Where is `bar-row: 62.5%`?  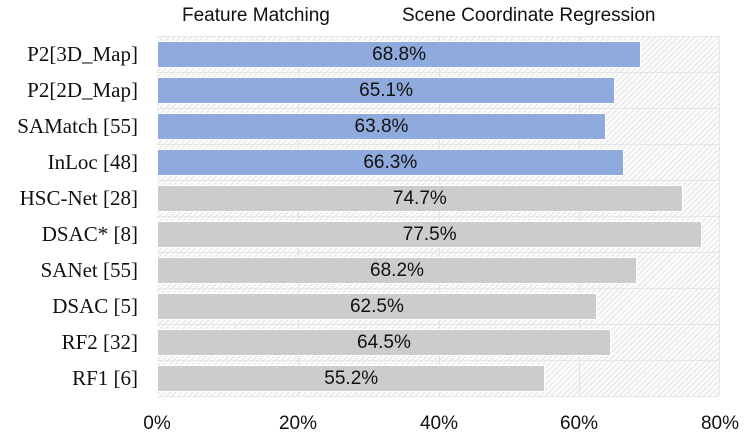 bar-row: 62.5% is located at coordinates (438, 307).